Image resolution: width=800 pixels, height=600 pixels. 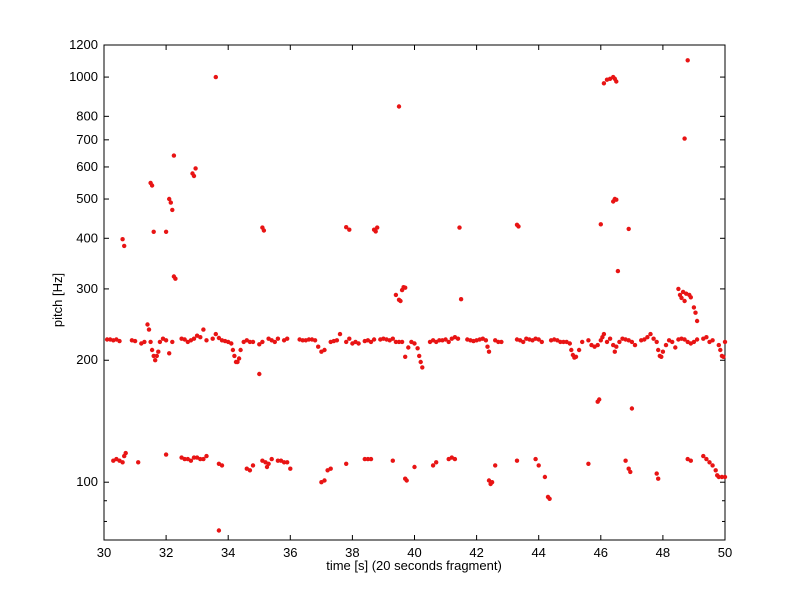 What do you see at coordinates (476, 552) in the screenshot?
I see `x-tick-label: 42` at bounding box center [476, 552].